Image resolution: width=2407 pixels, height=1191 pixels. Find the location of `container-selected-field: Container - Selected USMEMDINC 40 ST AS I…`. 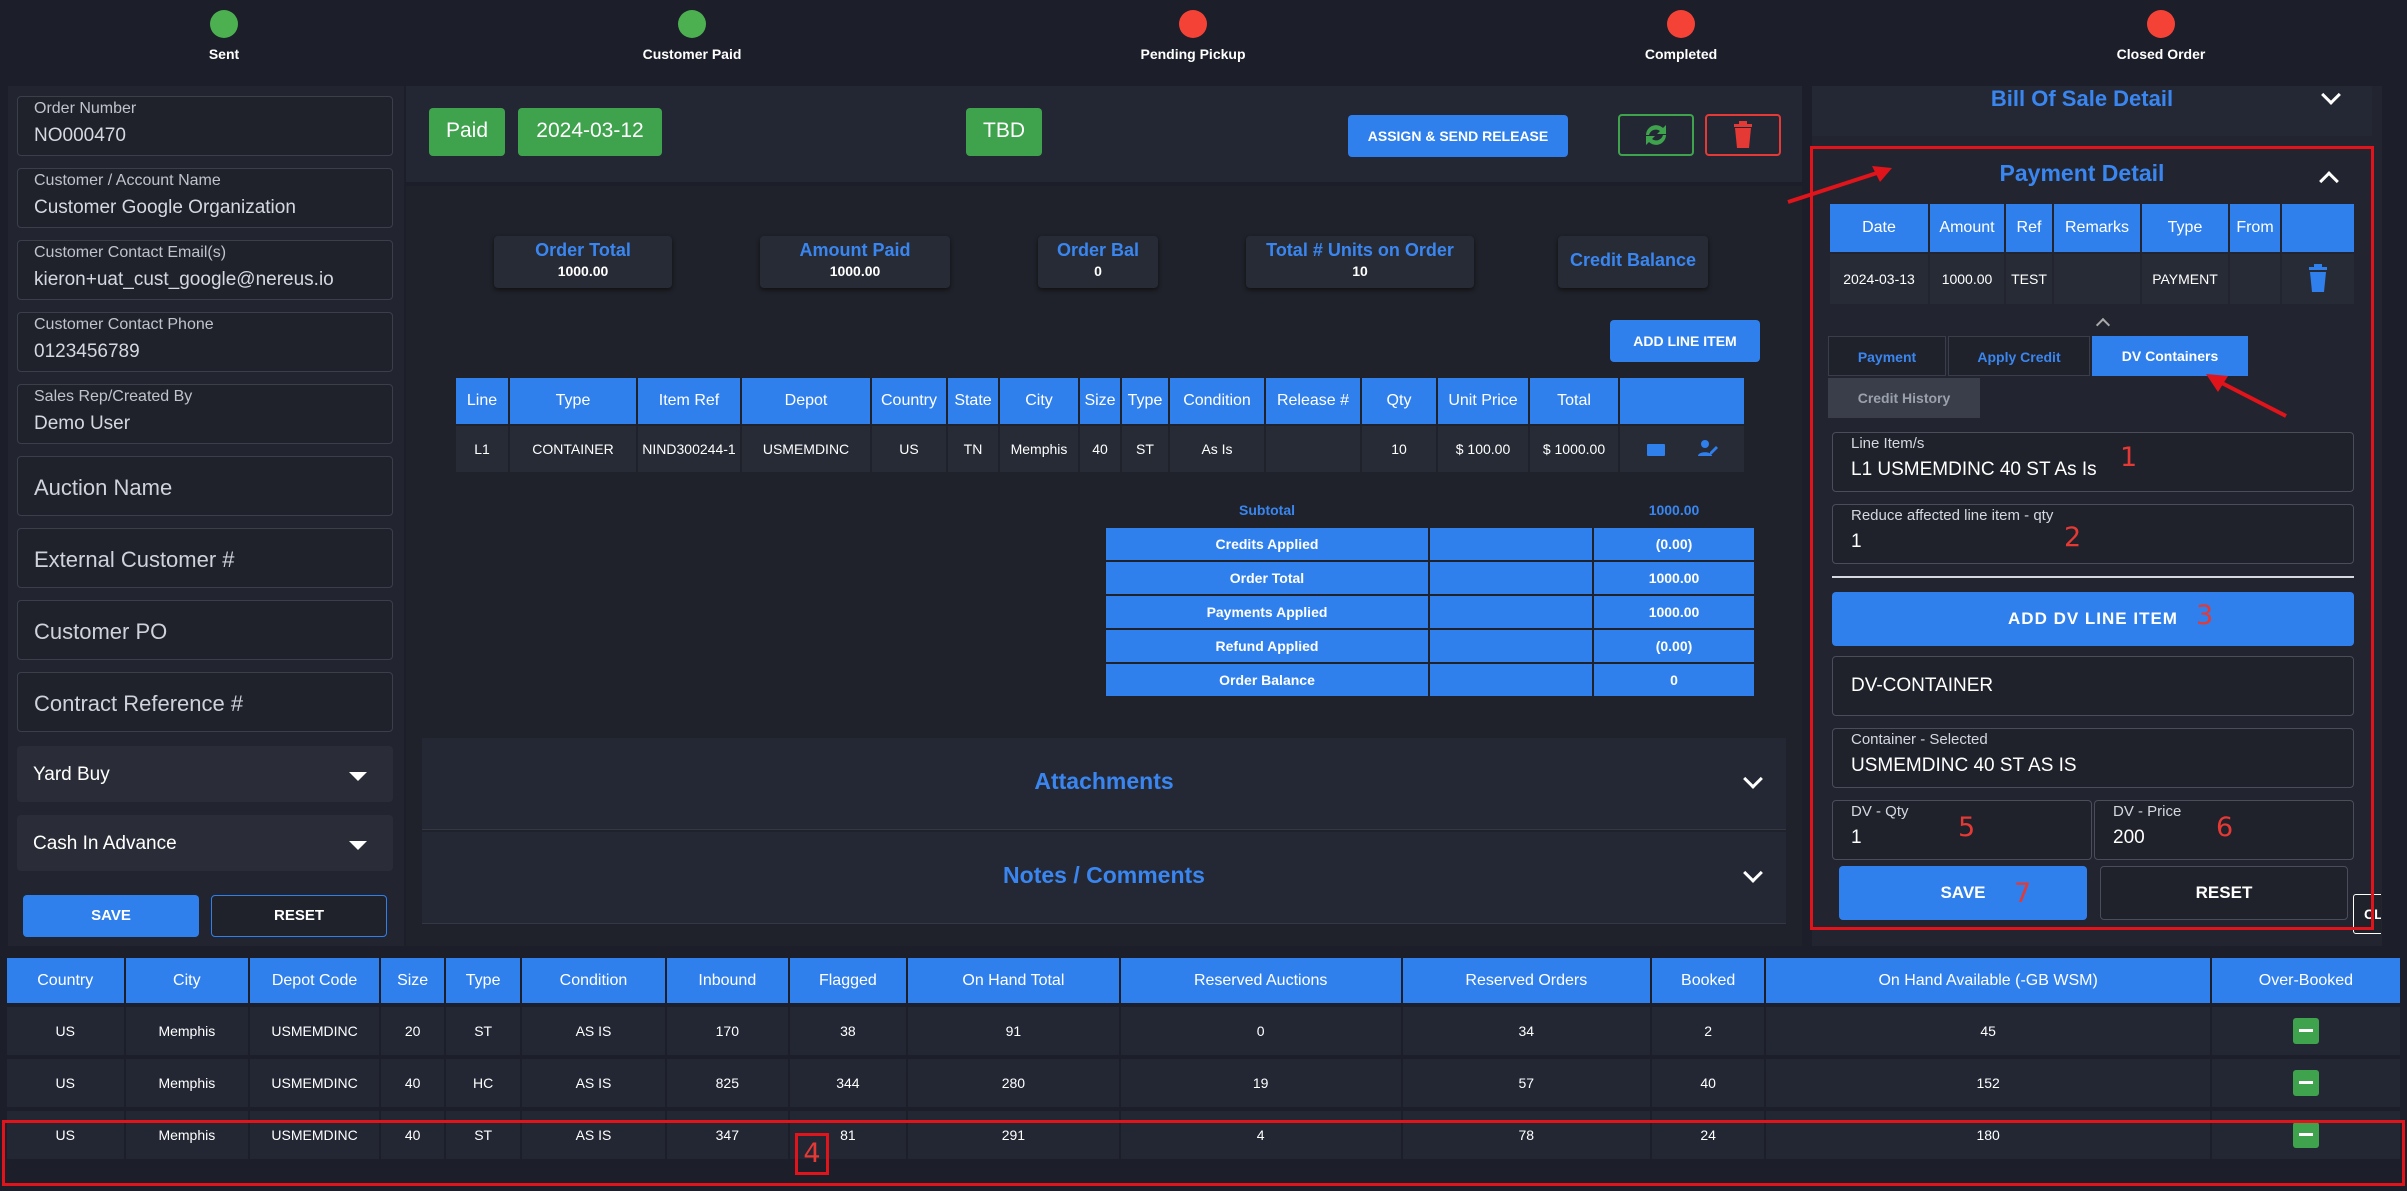

container-selected-field: Container - Selected USMEMDINC 40 ST AS I… is located at coordinates (2093, 758).